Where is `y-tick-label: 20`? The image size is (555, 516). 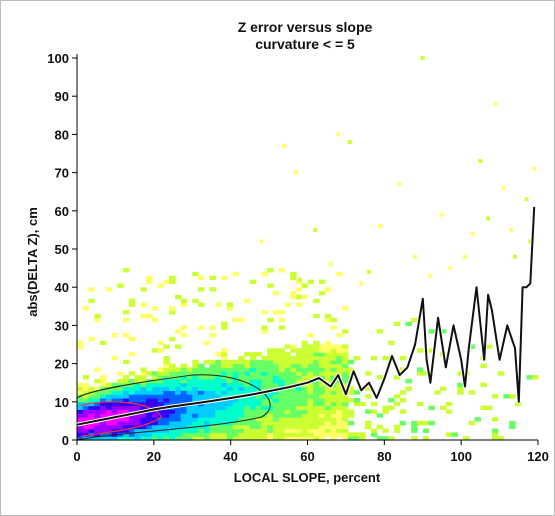
y-tick-label: 20 is located at coordinates (62, 364).